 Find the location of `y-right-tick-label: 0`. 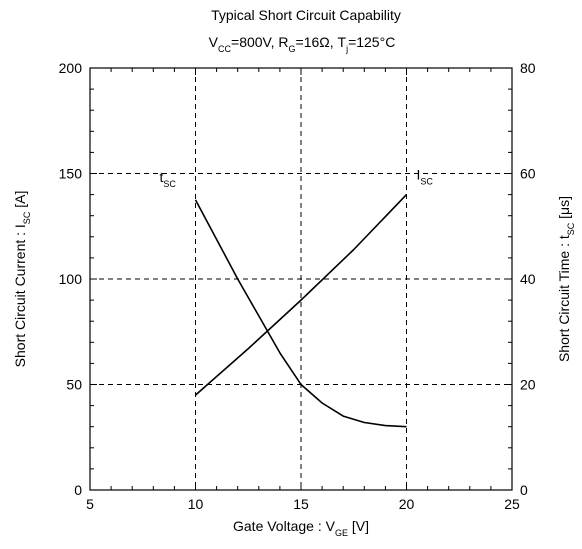

y-right-tick-label: 0 is located at coordinates (524, 490).